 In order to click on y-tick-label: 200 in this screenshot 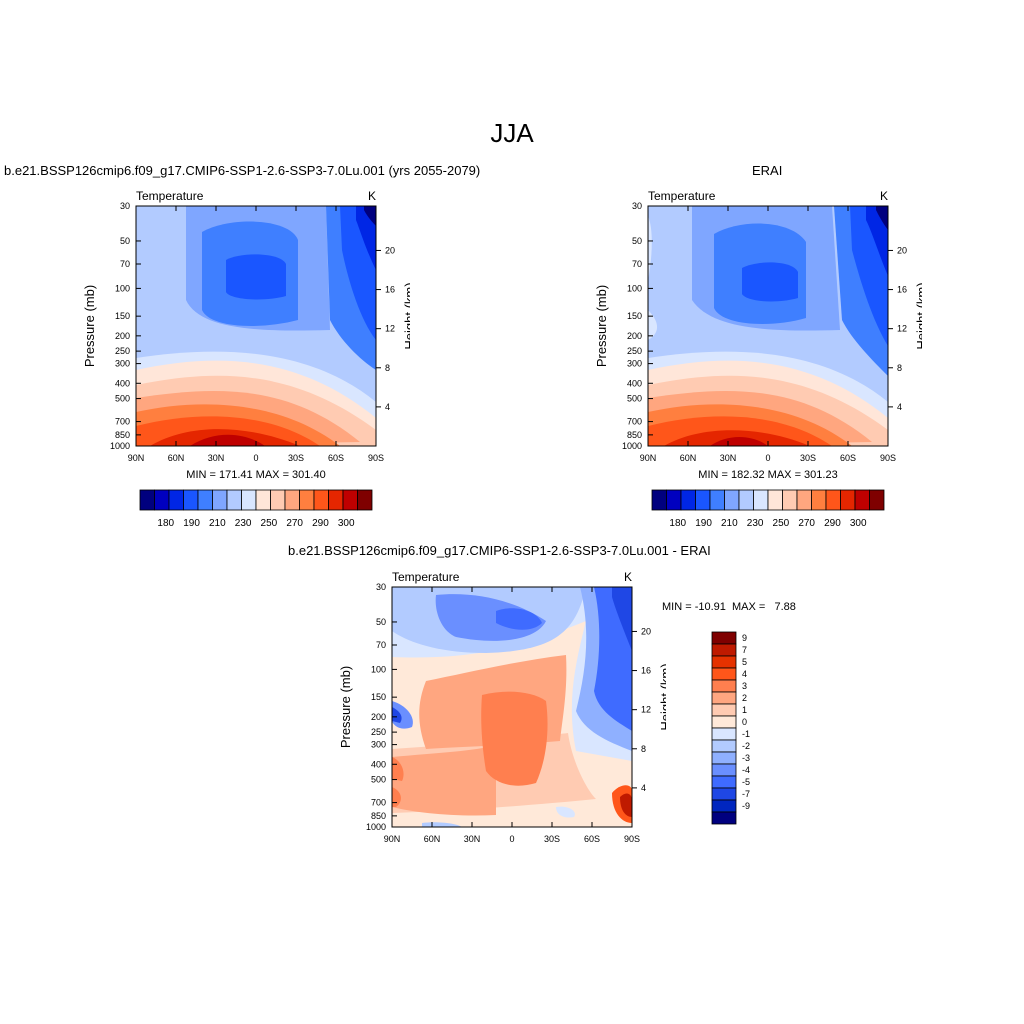, I will do `click(634, 336)`.